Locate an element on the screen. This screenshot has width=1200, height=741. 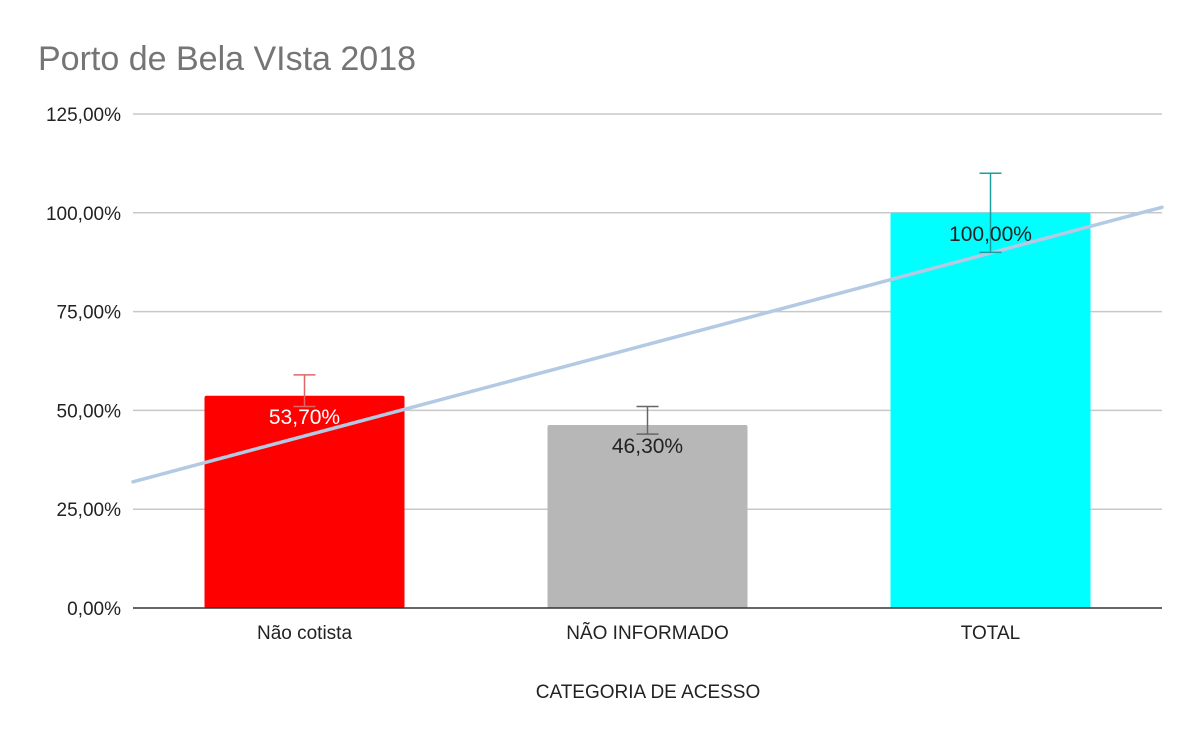
y-tick-label: 75,00% is located at coordinates (89, 313).